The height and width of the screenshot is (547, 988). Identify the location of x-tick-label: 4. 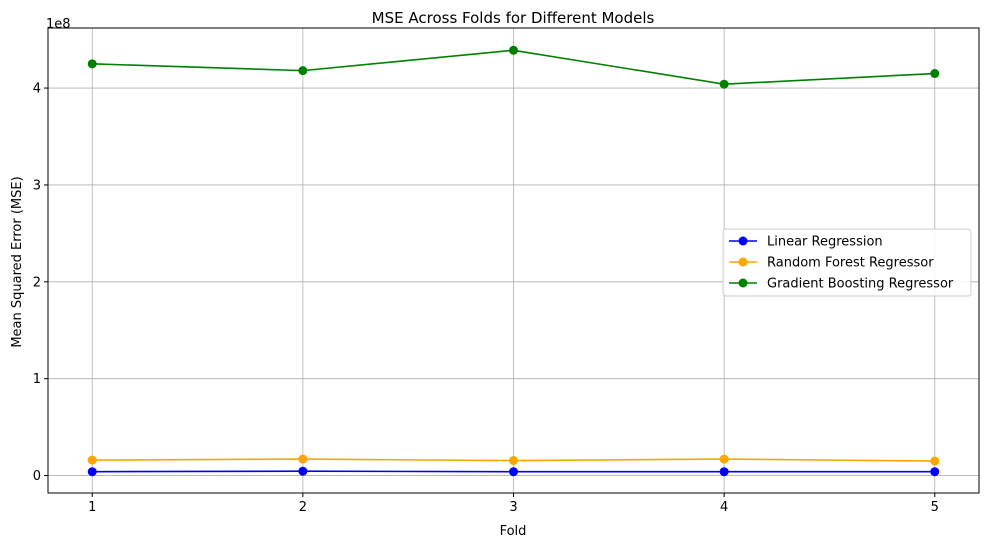
(724, 507).